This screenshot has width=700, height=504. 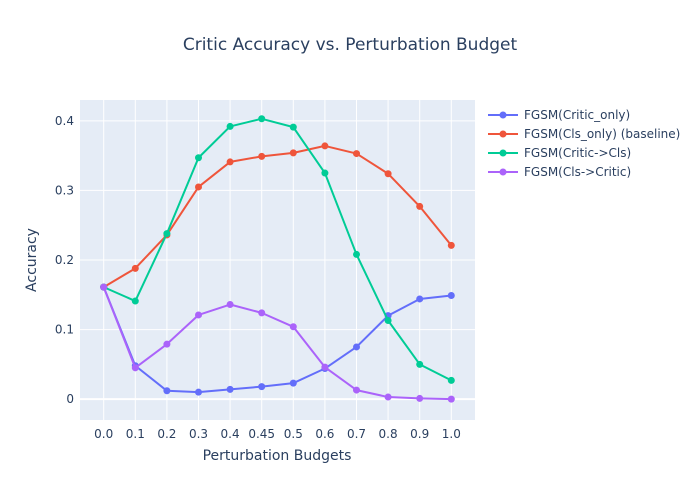 I want to click on x-tick-label: 0.8, so click(x=388, y=434).